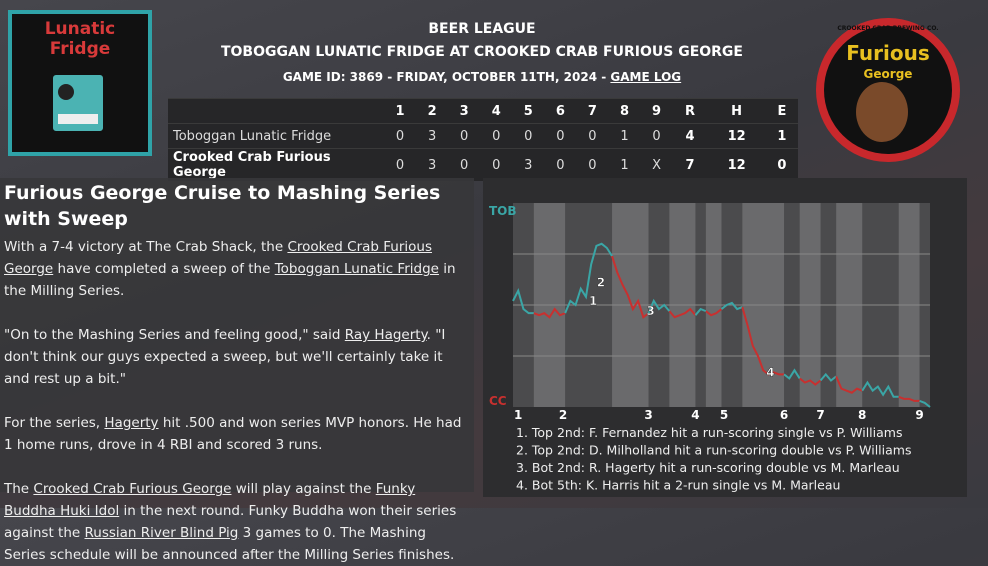  I want to click on game-log-link: GAME LOG, so click(646, 77).